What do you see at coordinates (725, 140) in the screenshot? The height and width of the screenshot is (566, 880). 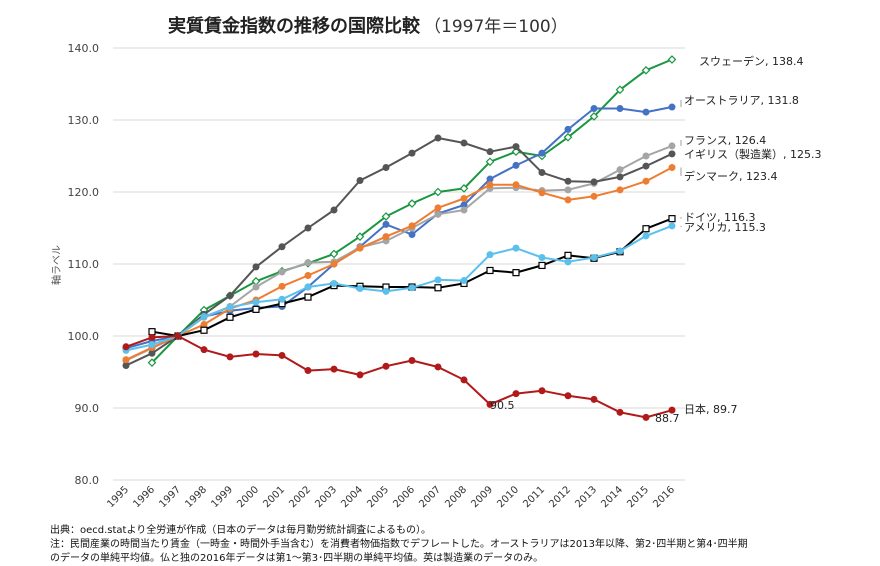 I see `series-label: フランス, 126.4` at bounding box center [725, 140].